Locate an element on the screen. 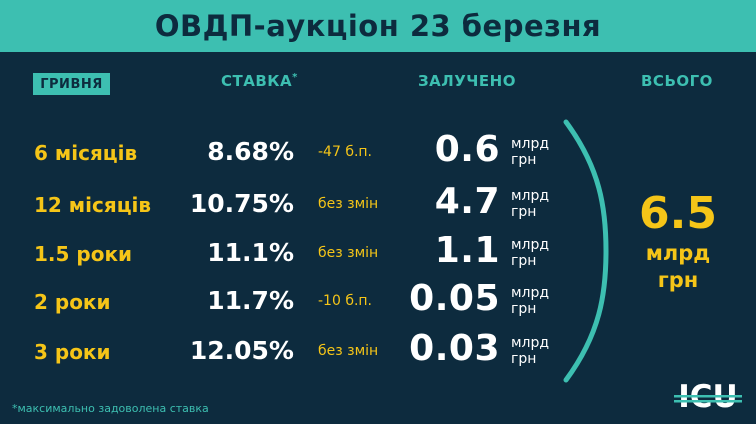 The width and height of the screenshot is (756, 424). total-unit-currency: грн is located at coordinates (678, 280).